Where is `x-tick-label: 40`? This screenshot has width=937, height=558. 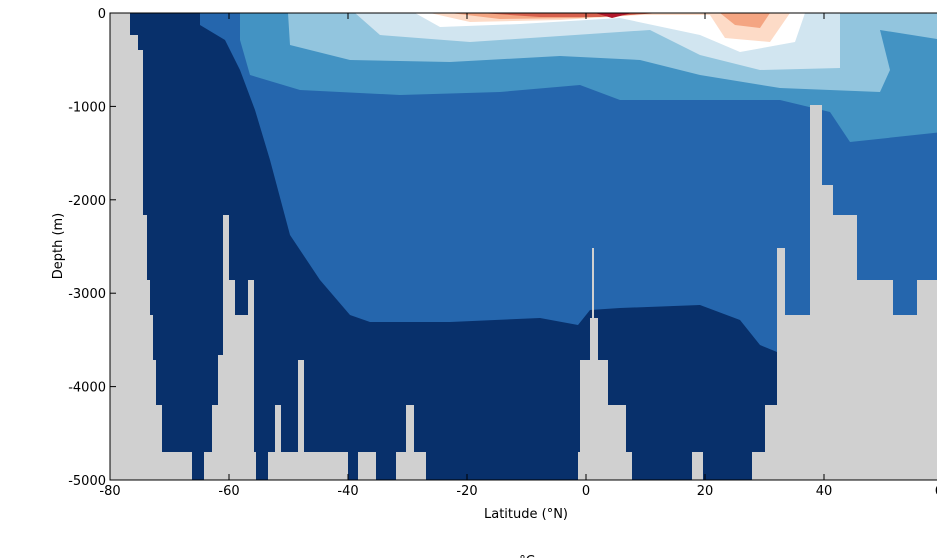
x-tick-label: 40 is located at coordinates (824, 491).